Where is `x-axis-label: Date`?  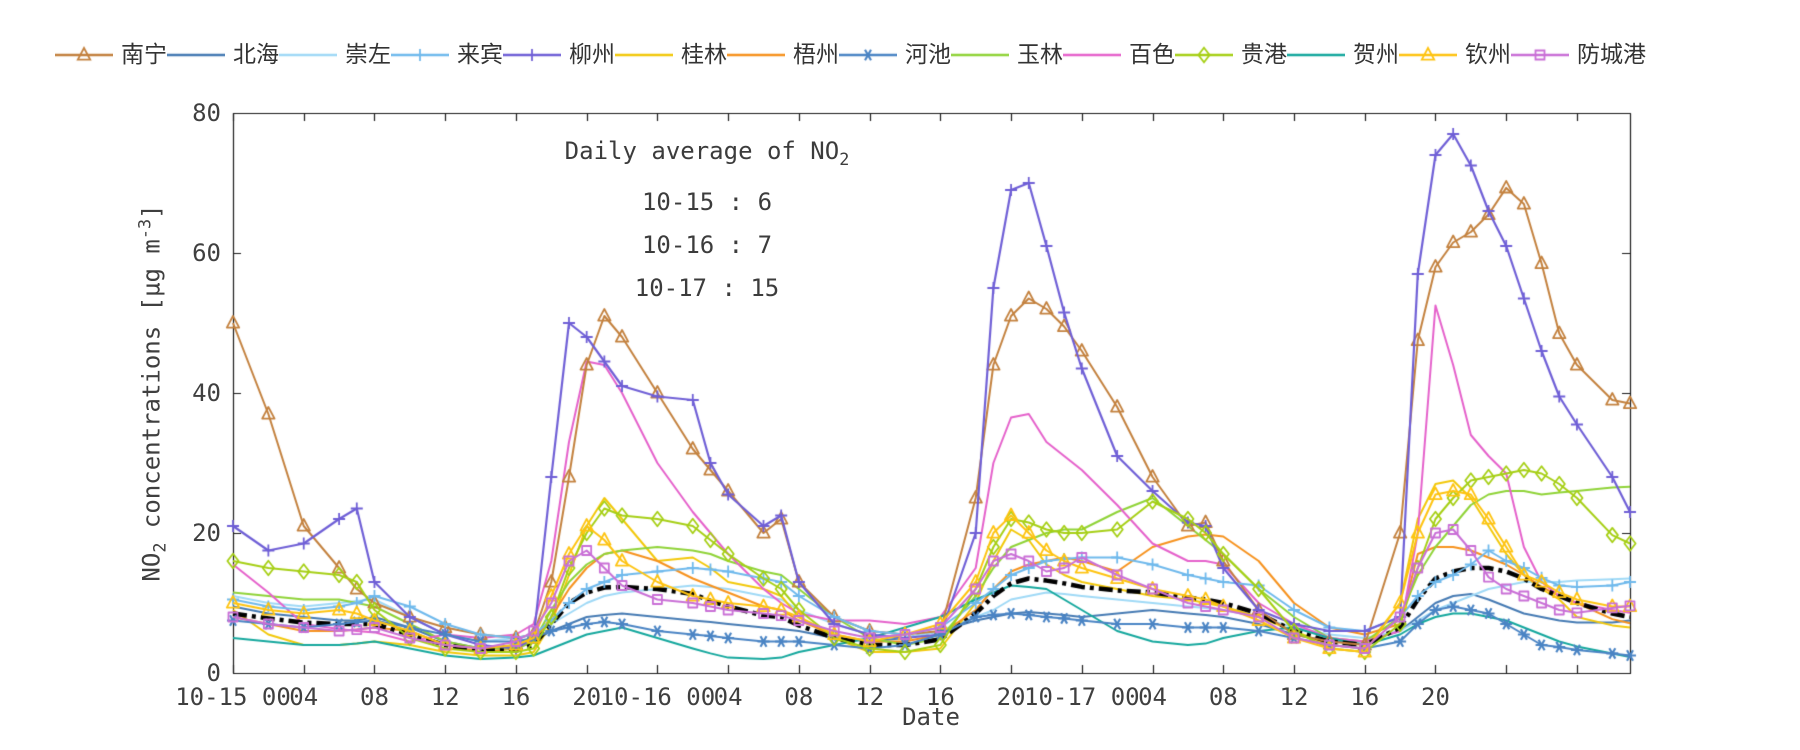
x-axis-label: Date is located at coordinates (931, 717).